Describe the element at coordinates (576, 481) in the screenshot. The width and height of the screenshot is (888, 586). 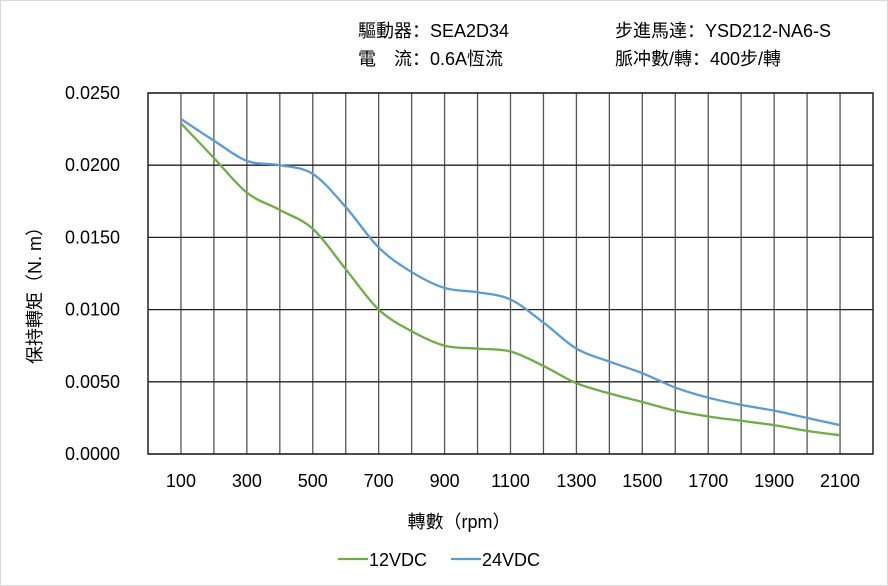
I see `x-tick-label: 1300` at that location.